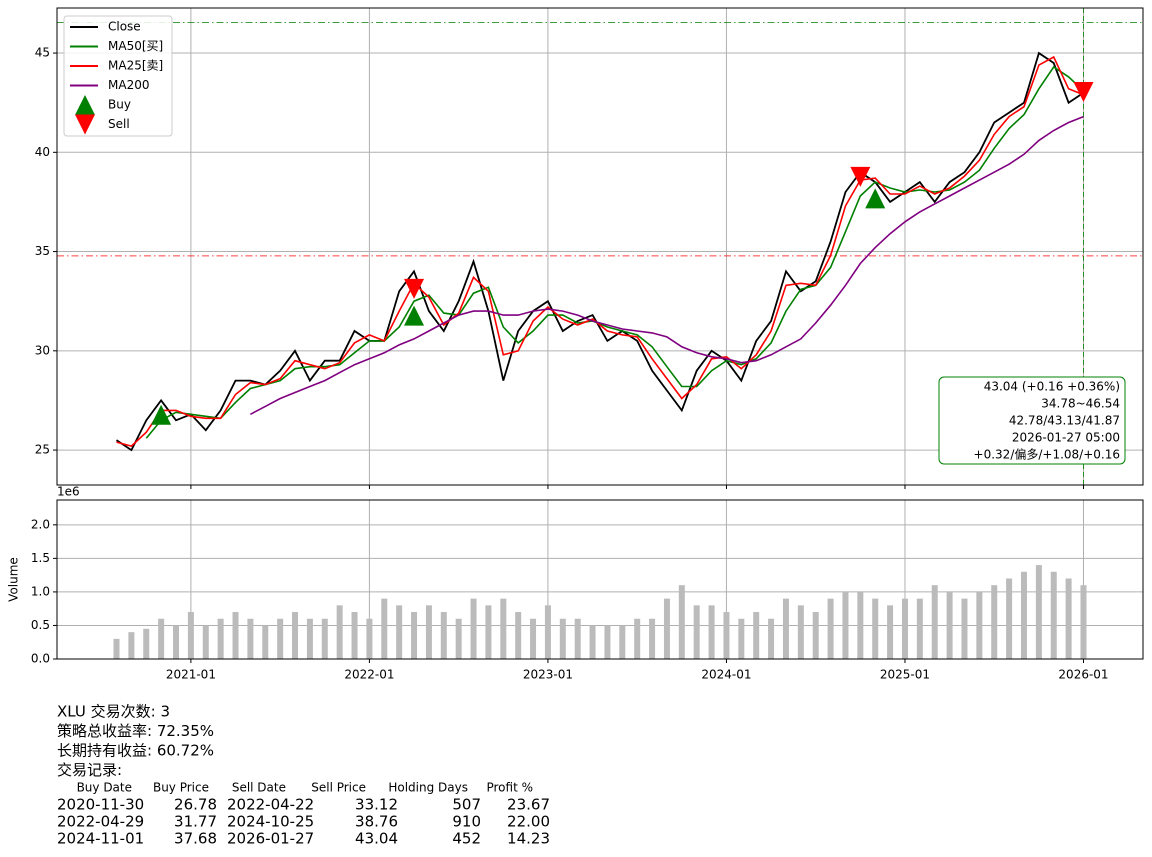 Image resolution: width=1152 pixels, height=857 pixels. Describe the element at coordinates (338, 788) in the screenshot. I see `table-header: Sell Price` at that location.